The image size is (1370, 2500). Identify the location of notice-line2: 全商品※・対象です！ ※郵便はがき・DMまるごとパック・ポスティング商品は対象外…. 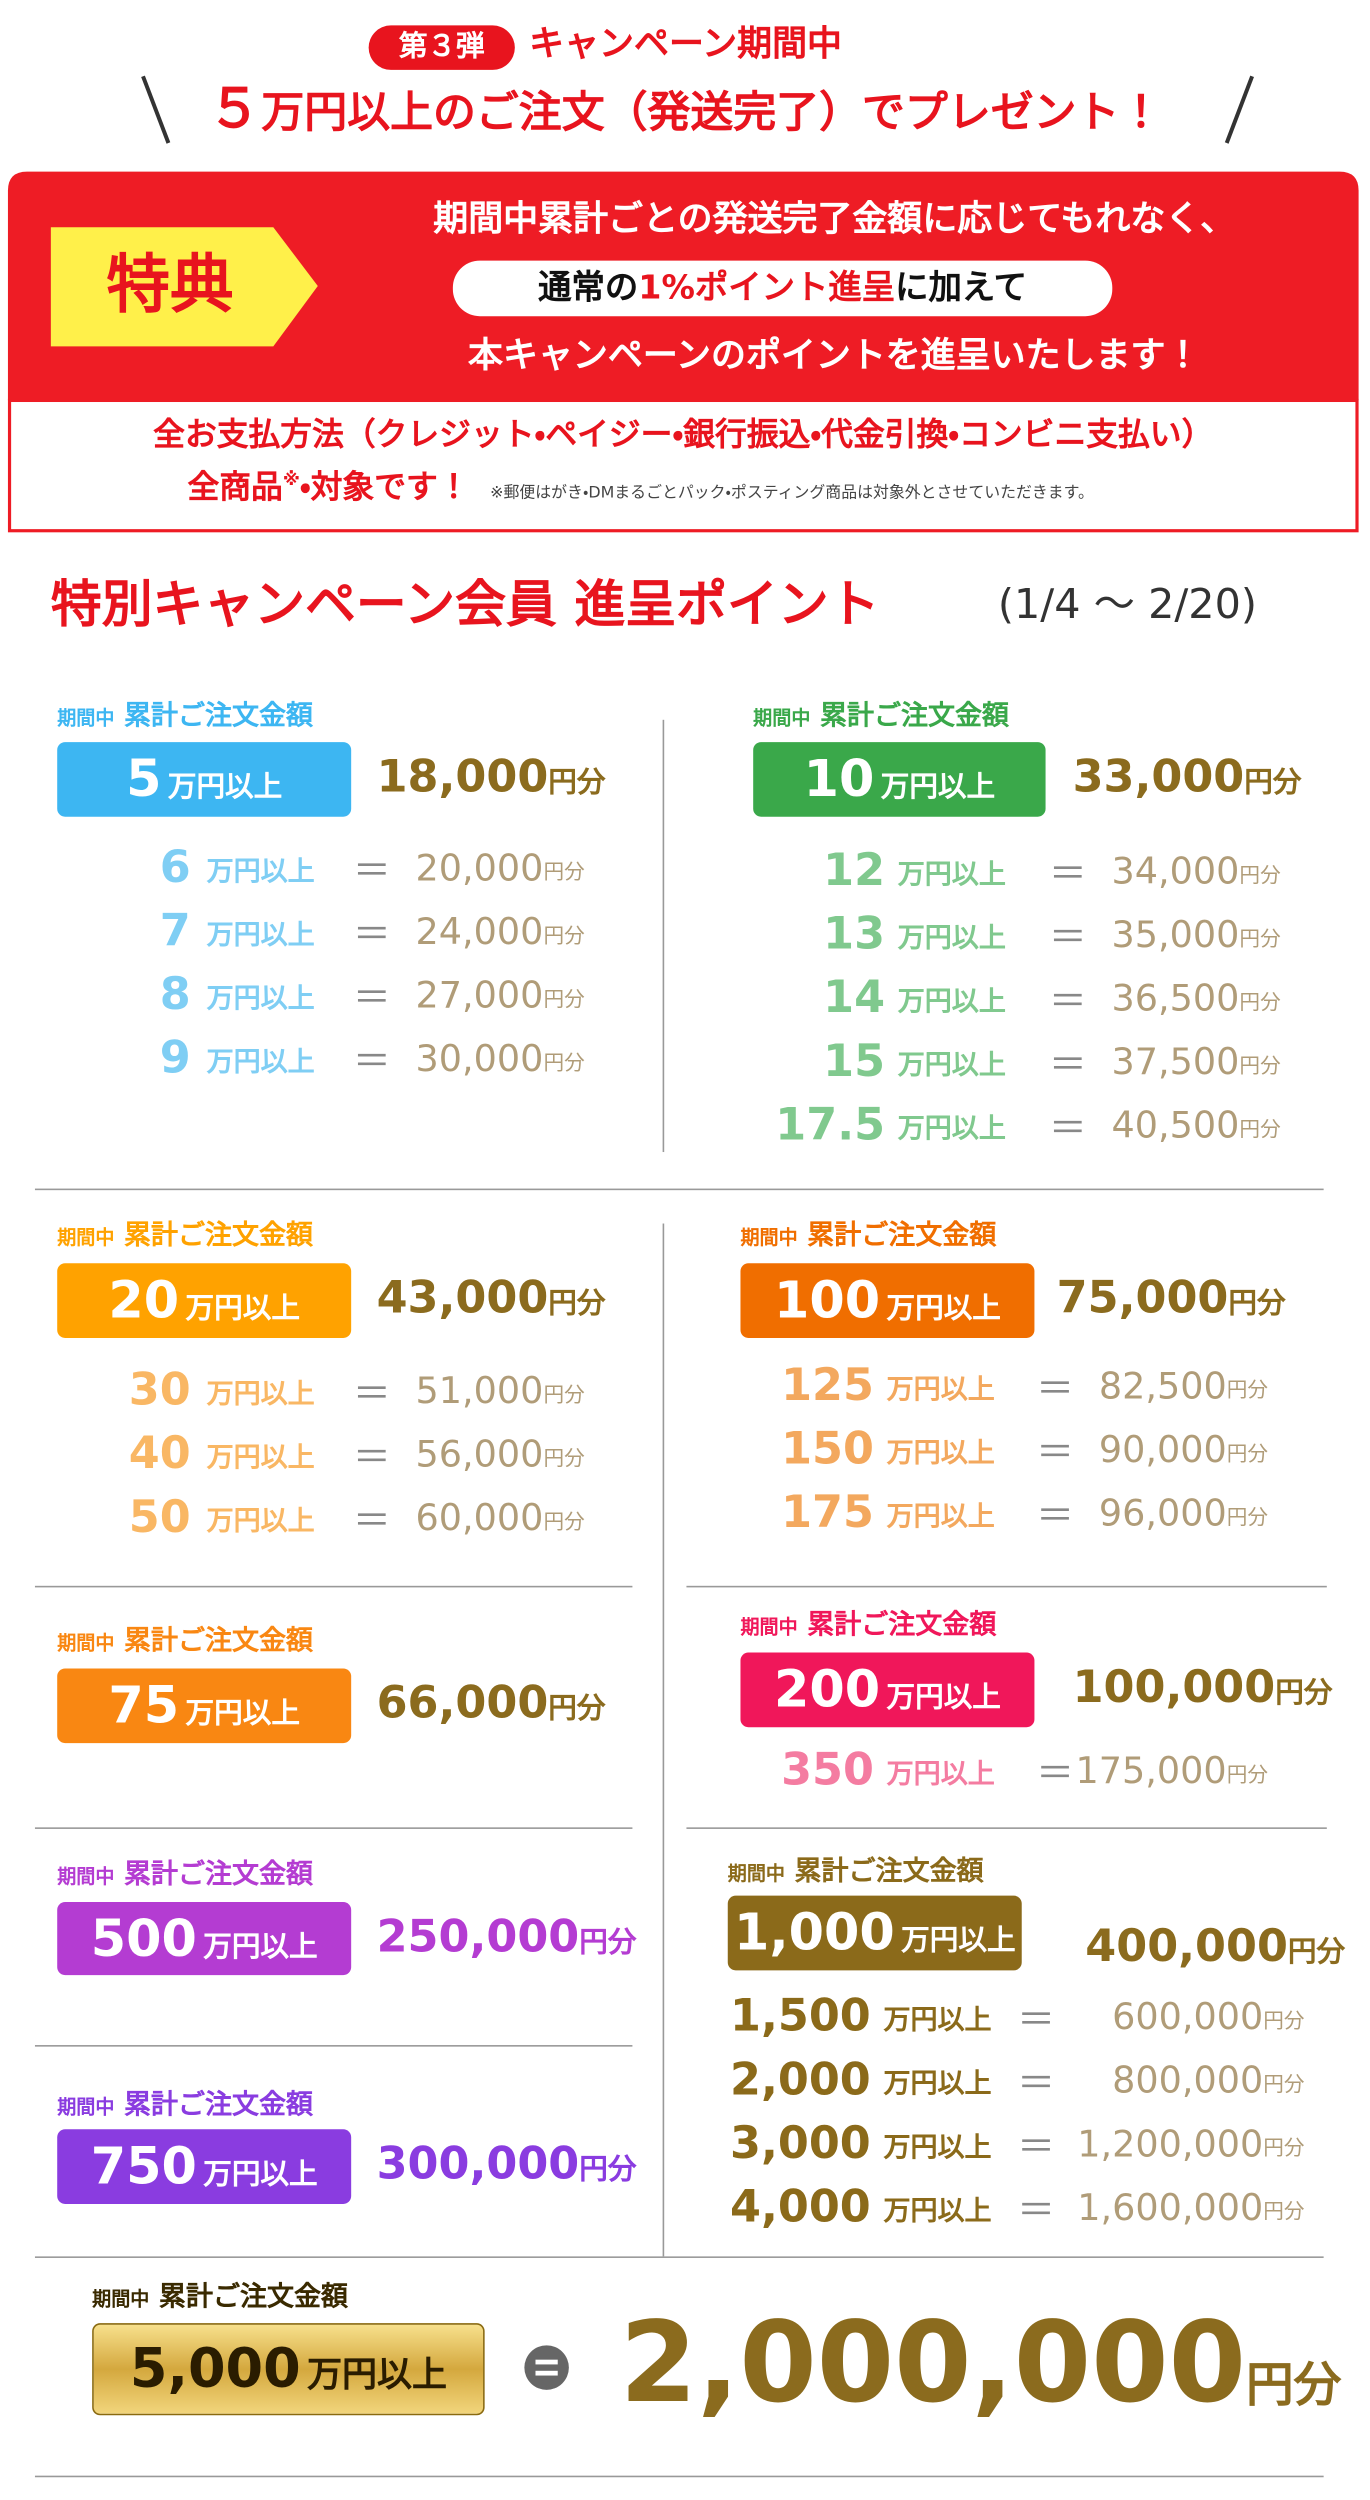
(641, 486).